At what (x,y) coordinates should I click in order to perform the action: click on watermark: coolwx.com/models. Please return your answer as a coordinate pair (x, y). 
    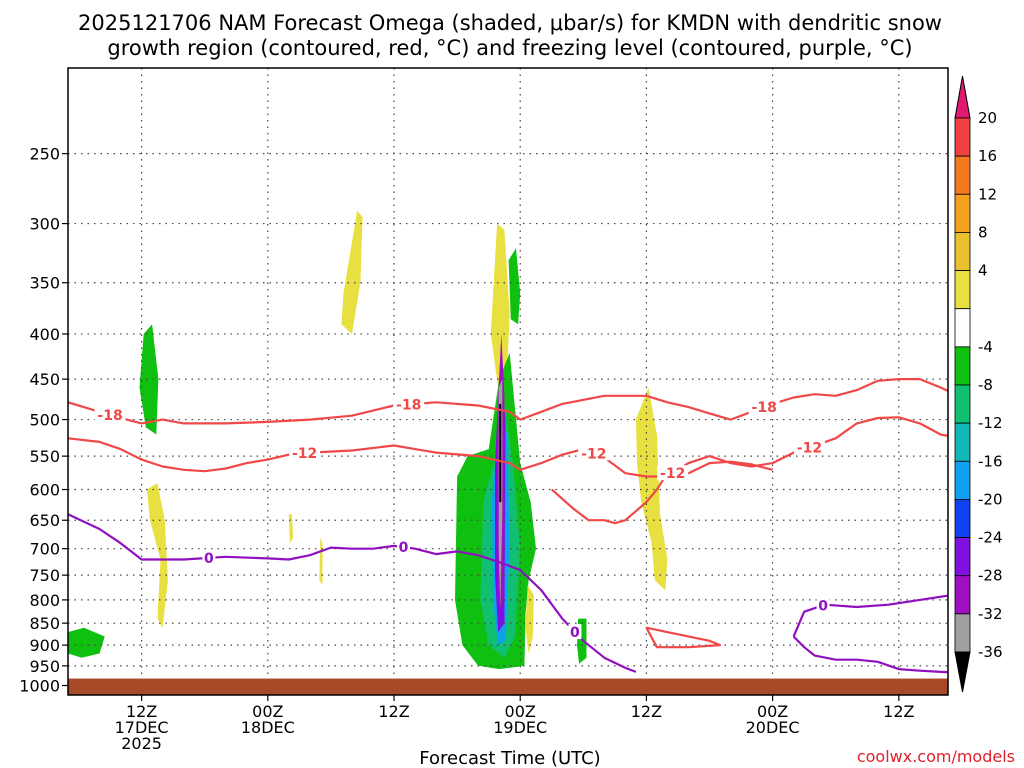
    Looking at the image, I should click on (936, 756).